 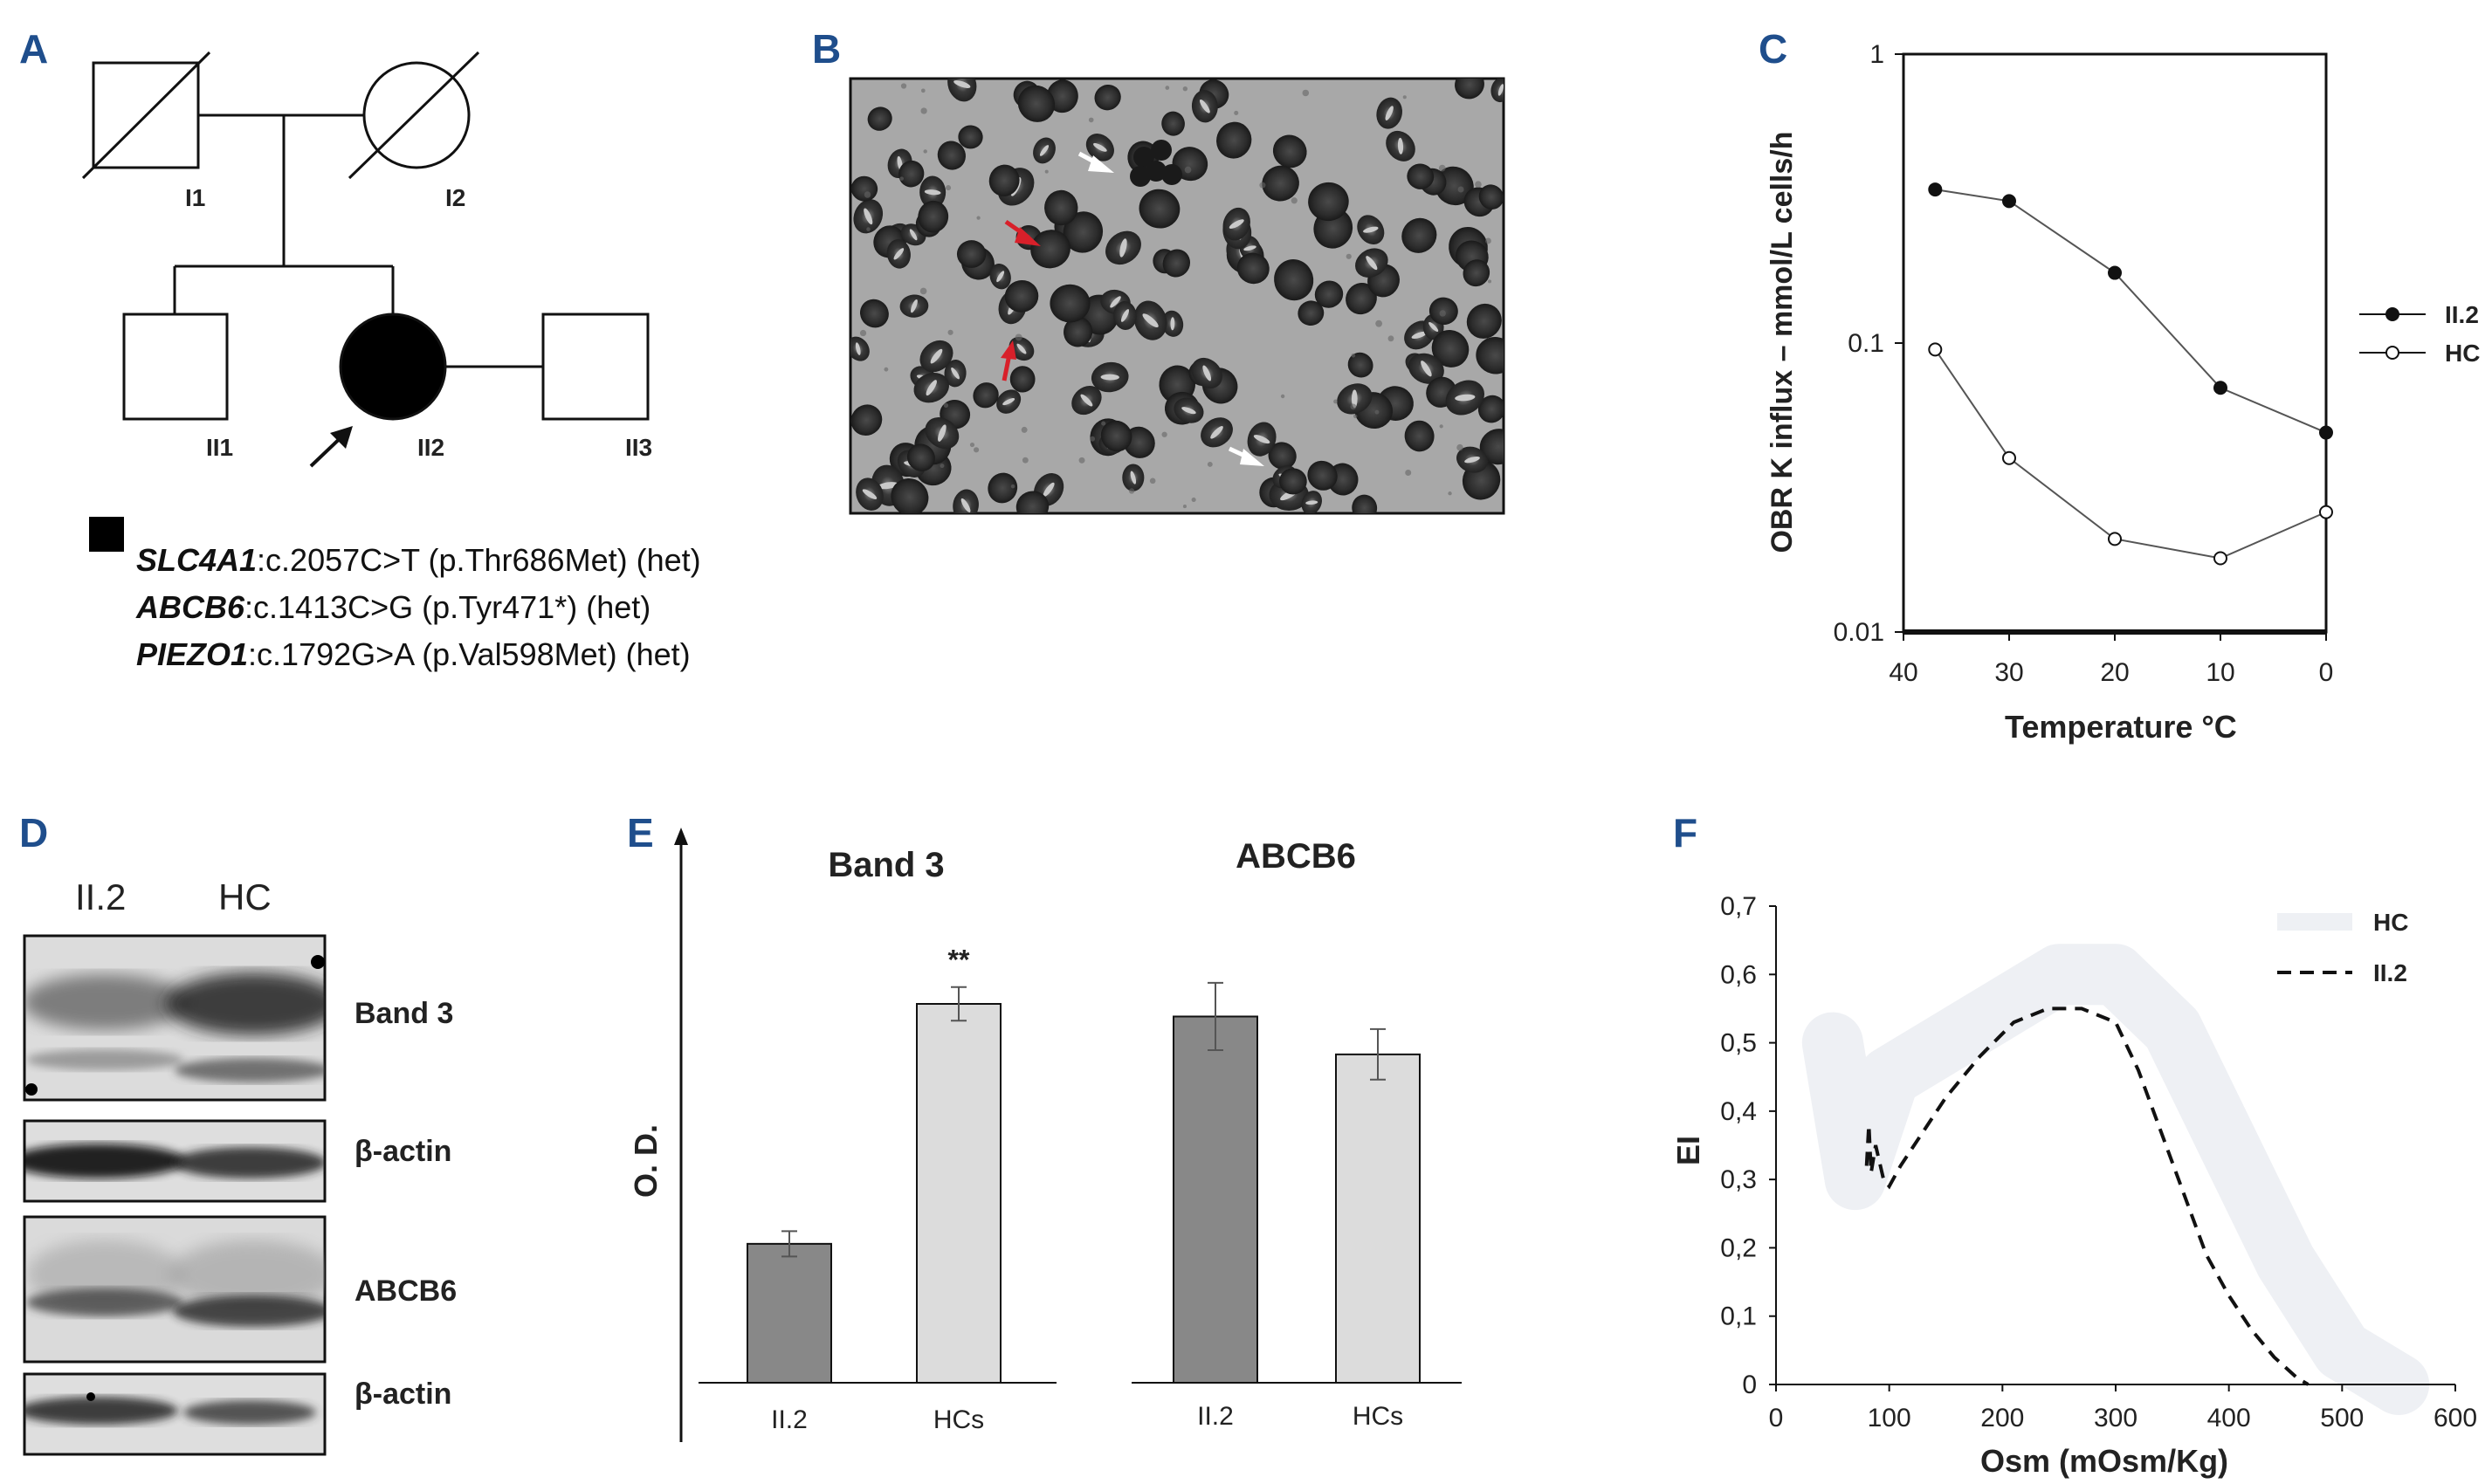 What do you see at coordinates (1739, 1248) in the screenshot?
I see `y-tick-label: 0,2` at bounding box center [1739, 1248].